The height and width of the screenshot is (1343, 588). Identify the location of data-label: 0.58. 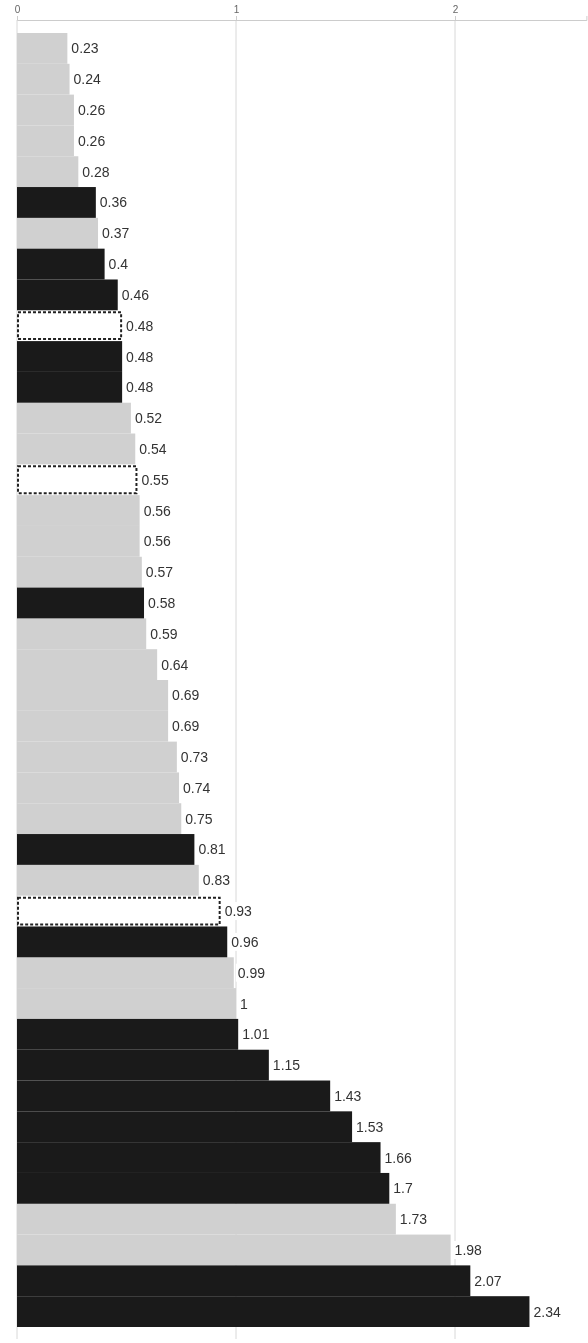
(162, 602).